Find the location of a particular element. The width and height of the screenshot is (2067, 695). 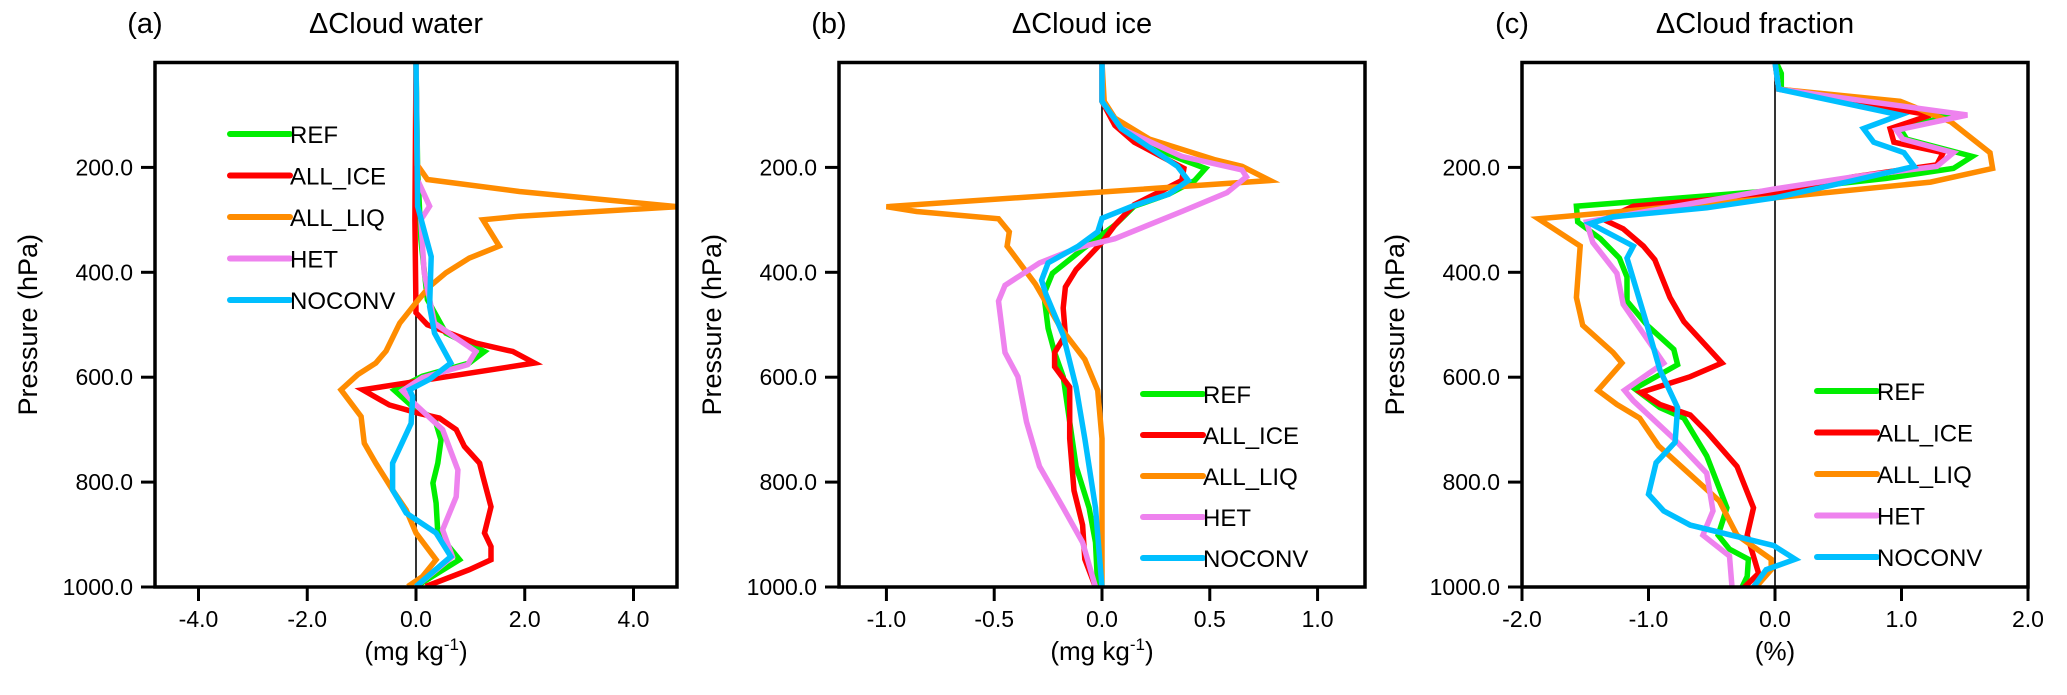

chart-title: ΔCloud water is located at coordinates (396, 24).